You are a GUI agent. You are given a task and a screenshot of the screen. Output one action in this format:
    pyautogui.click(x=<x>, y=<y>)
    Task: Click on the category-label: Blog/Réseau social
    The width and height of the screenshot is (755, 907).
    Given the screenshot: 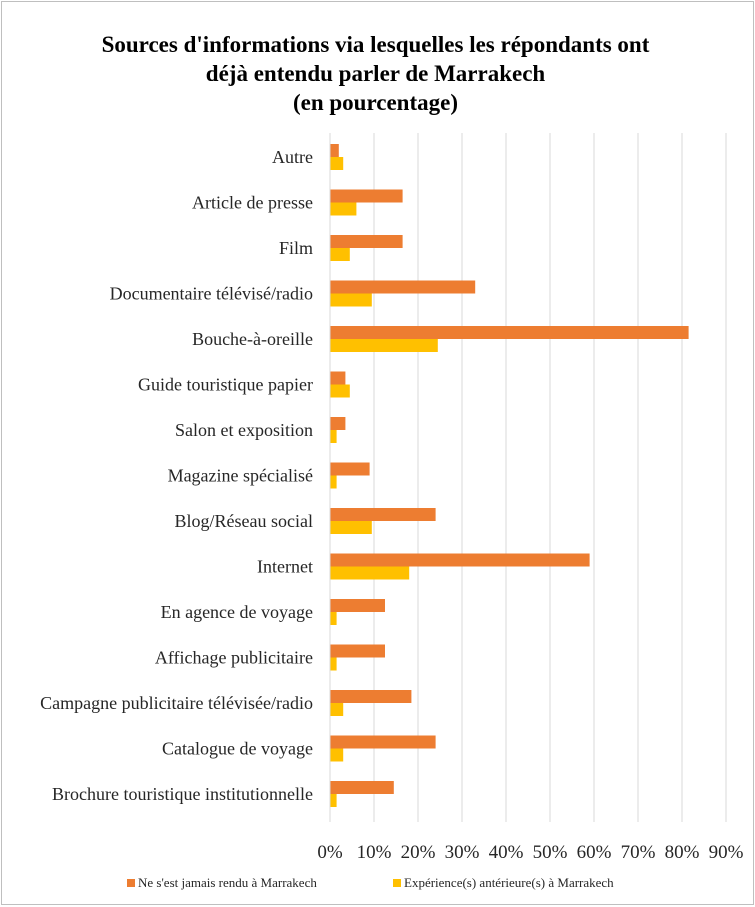 What is the action you would take?
    pyautogui.click(x=244, y=521)
    